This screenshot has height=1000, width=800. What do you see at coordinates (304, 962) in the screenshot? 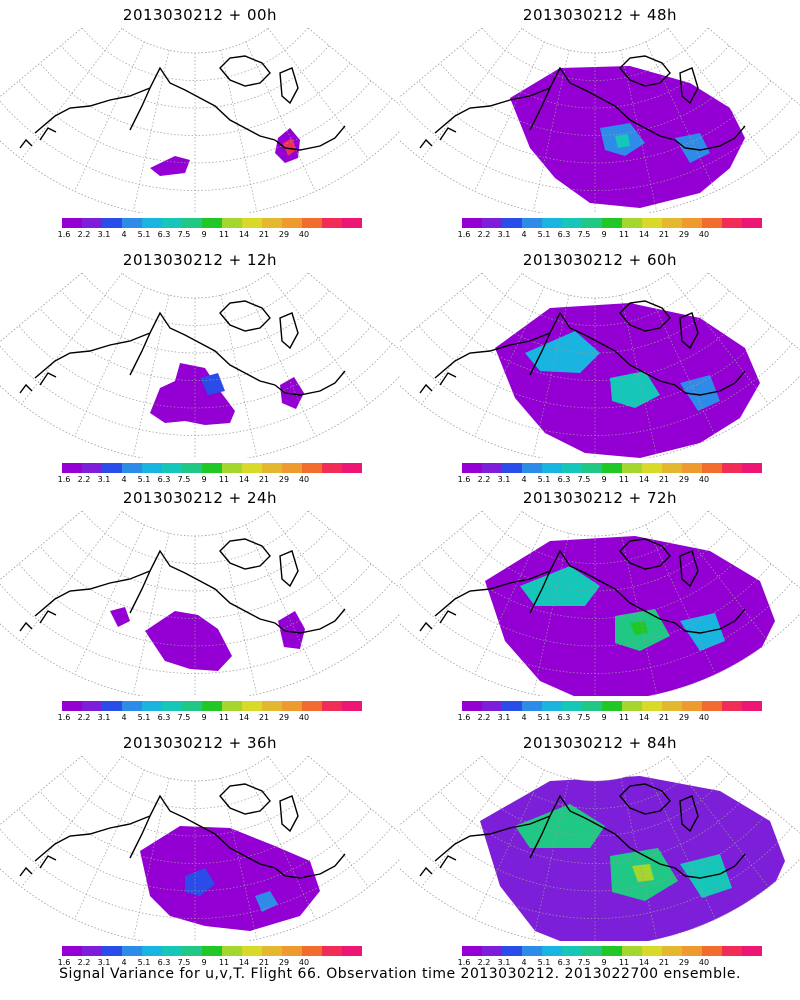
I see `colorbar-label: 40` at bounding box center [304, 962].